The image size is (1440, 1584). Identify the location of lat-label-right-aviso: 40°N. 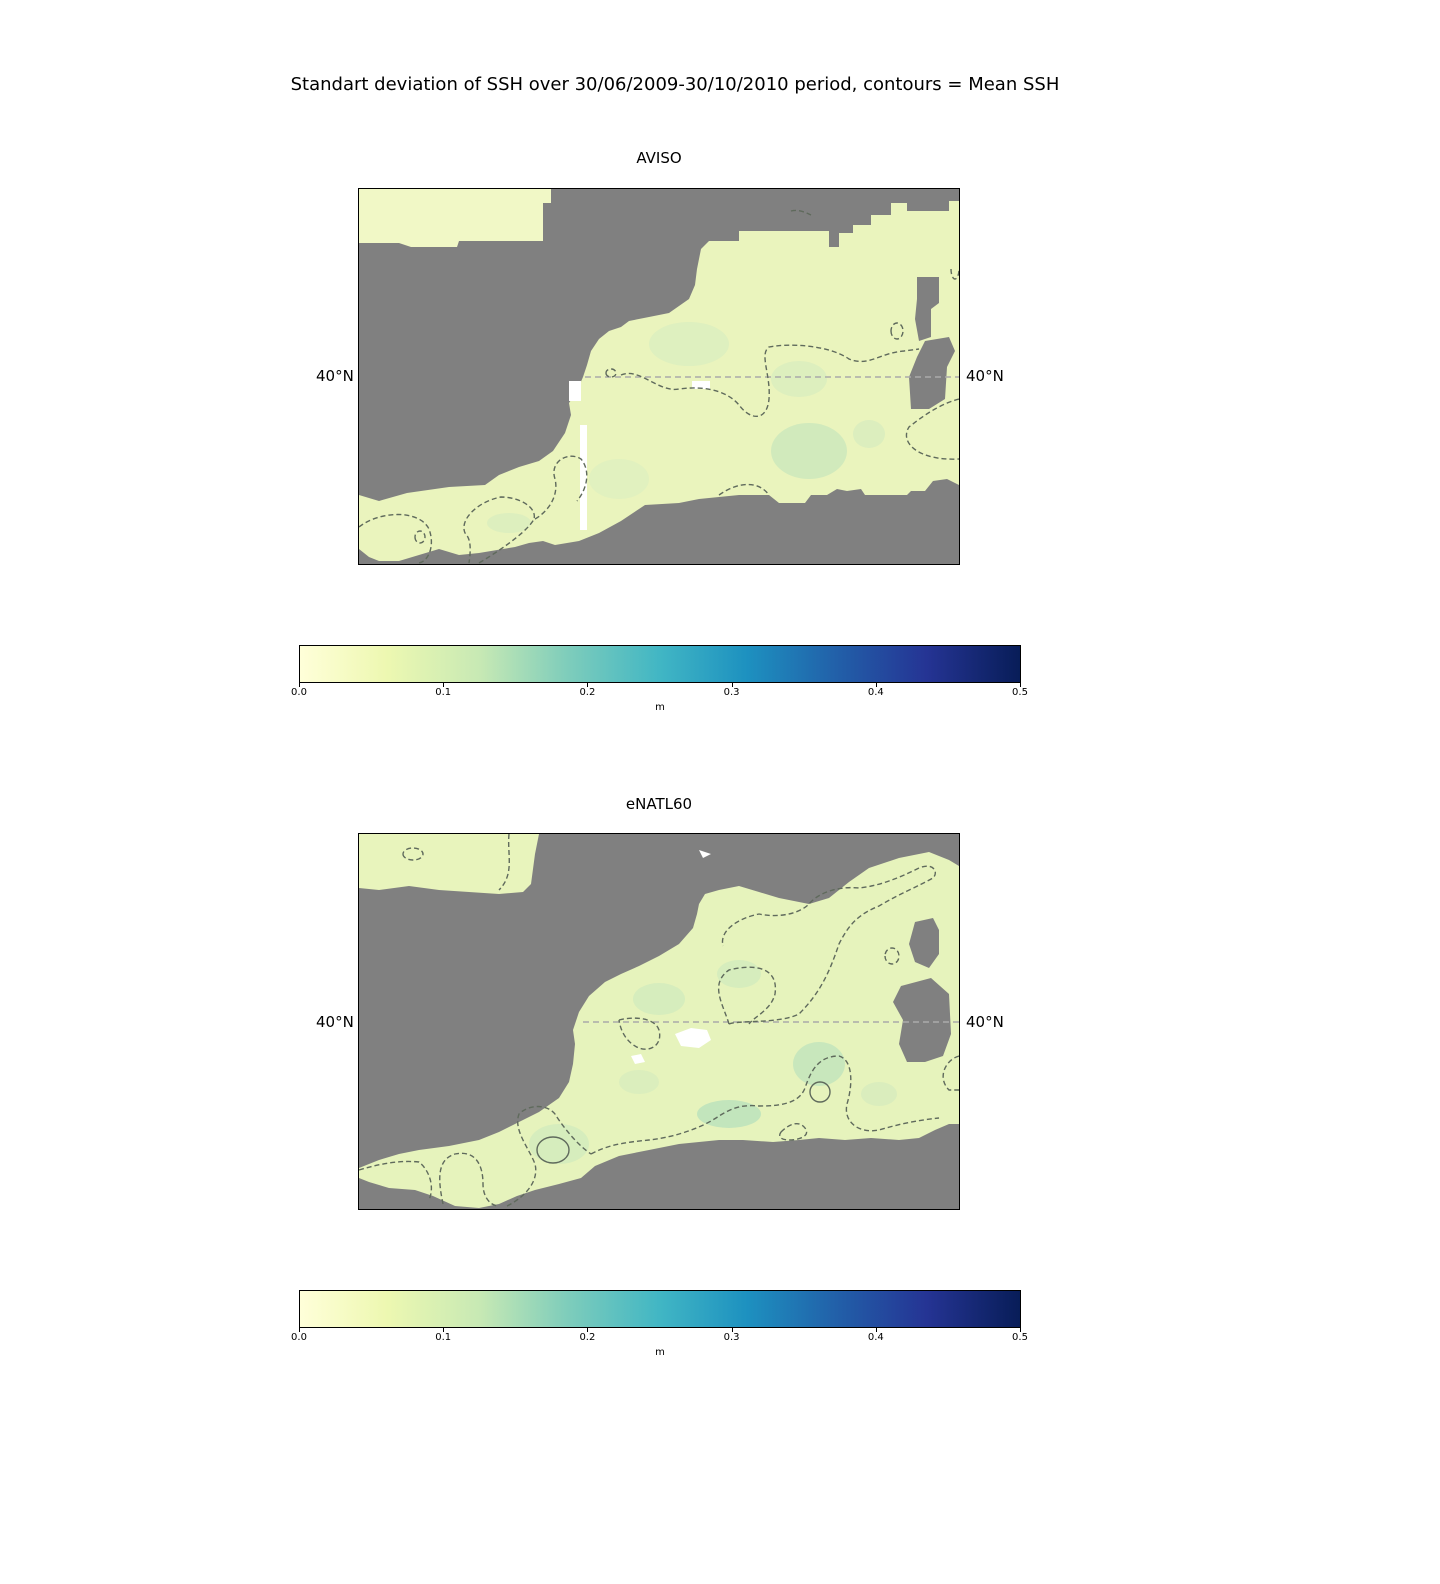
(985, 376).